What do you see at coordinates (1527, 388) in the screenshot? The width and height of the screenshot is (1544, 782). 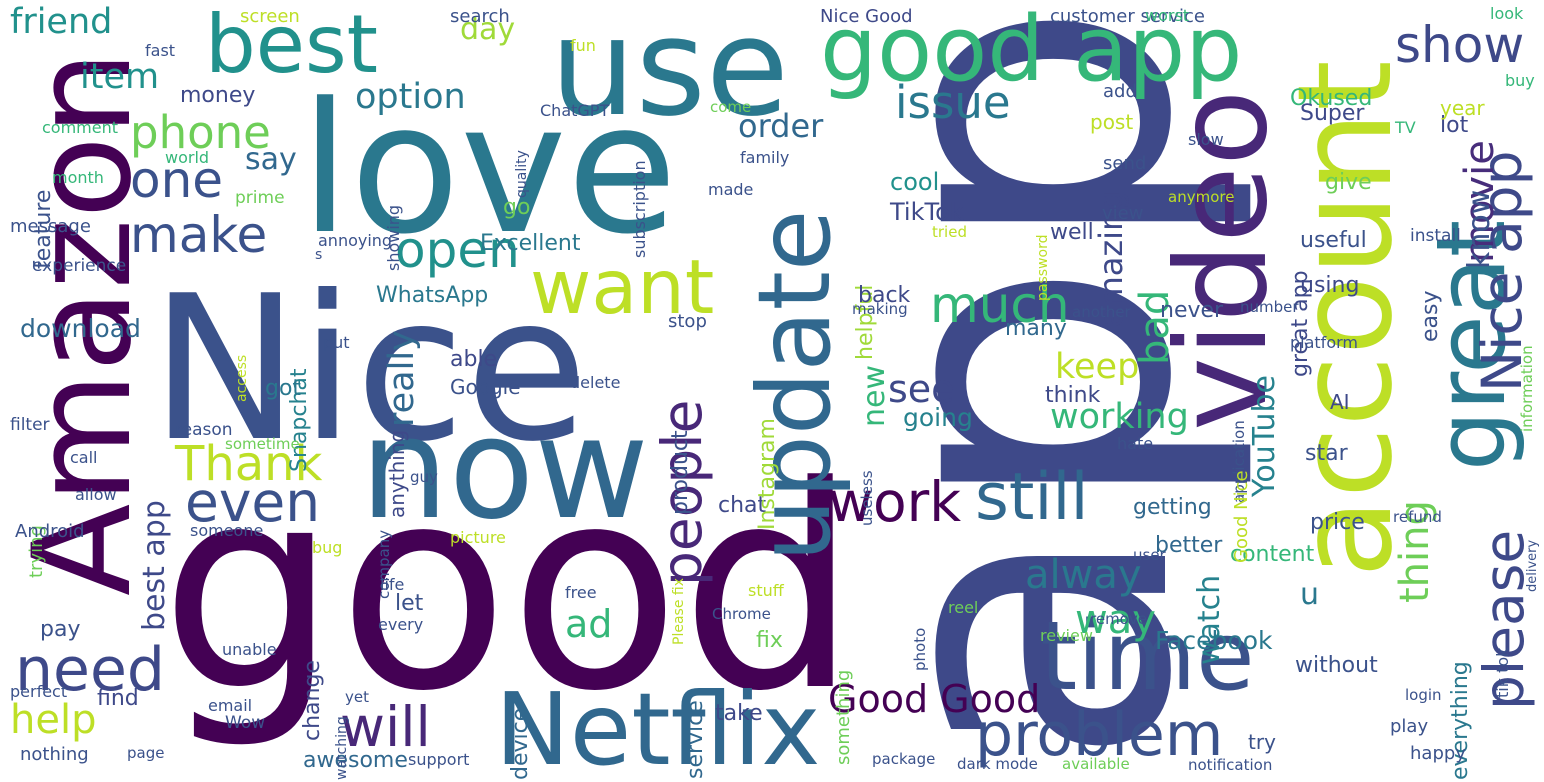 I see `word-information: information` at bounding box center [1527, 388].